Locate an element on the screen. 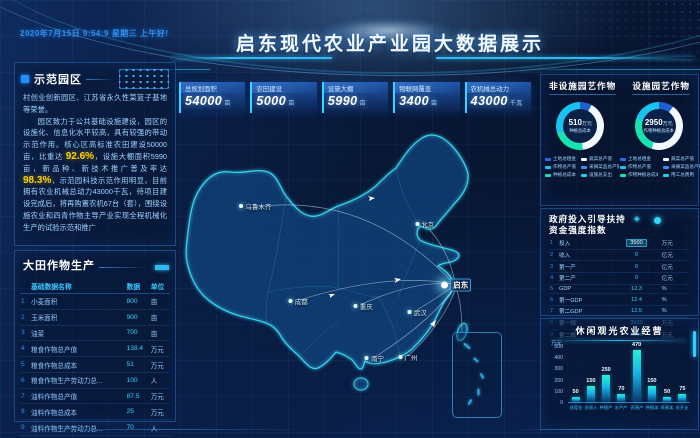 The image size is (700, 438). facility-legend: 土地总租金 蔬菜总产值 作物总产值 采摘菜品总产值 作物种植总成本 用工总费用 is located at coordinates (660, 167).